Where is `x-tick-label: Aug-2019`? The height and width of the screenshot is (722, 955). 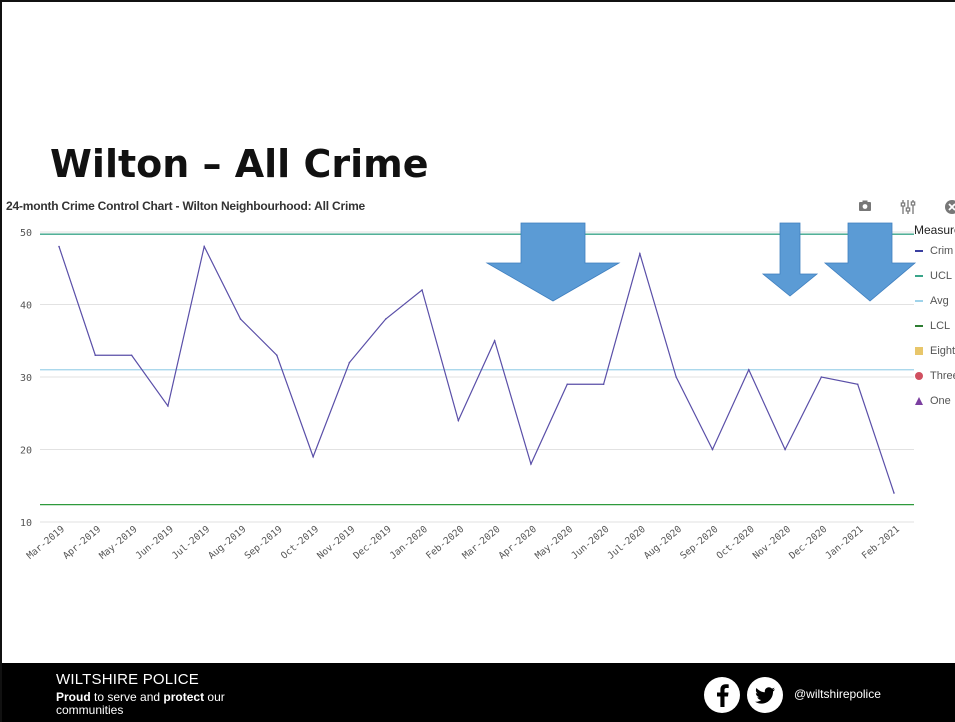 x-tick-label: Aug-2019 is located at coordinates (227, 543).